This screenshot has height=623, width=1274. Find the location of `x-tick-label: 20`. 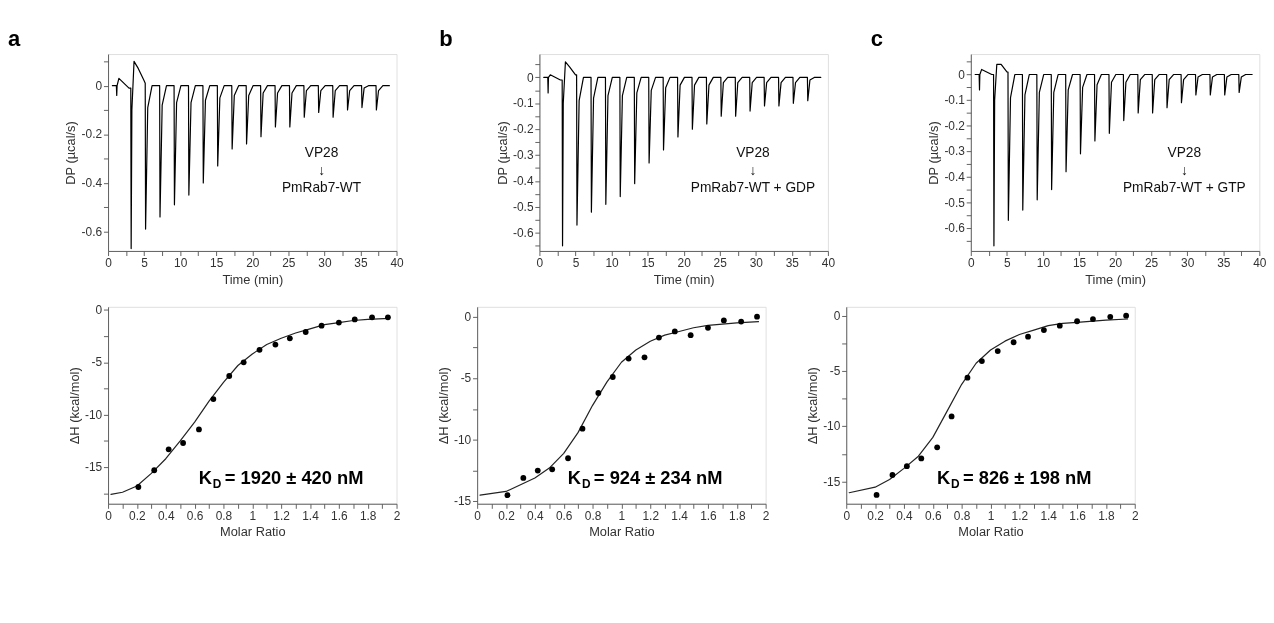

x-tick-label: 20 is located at coordinates (684, 263).